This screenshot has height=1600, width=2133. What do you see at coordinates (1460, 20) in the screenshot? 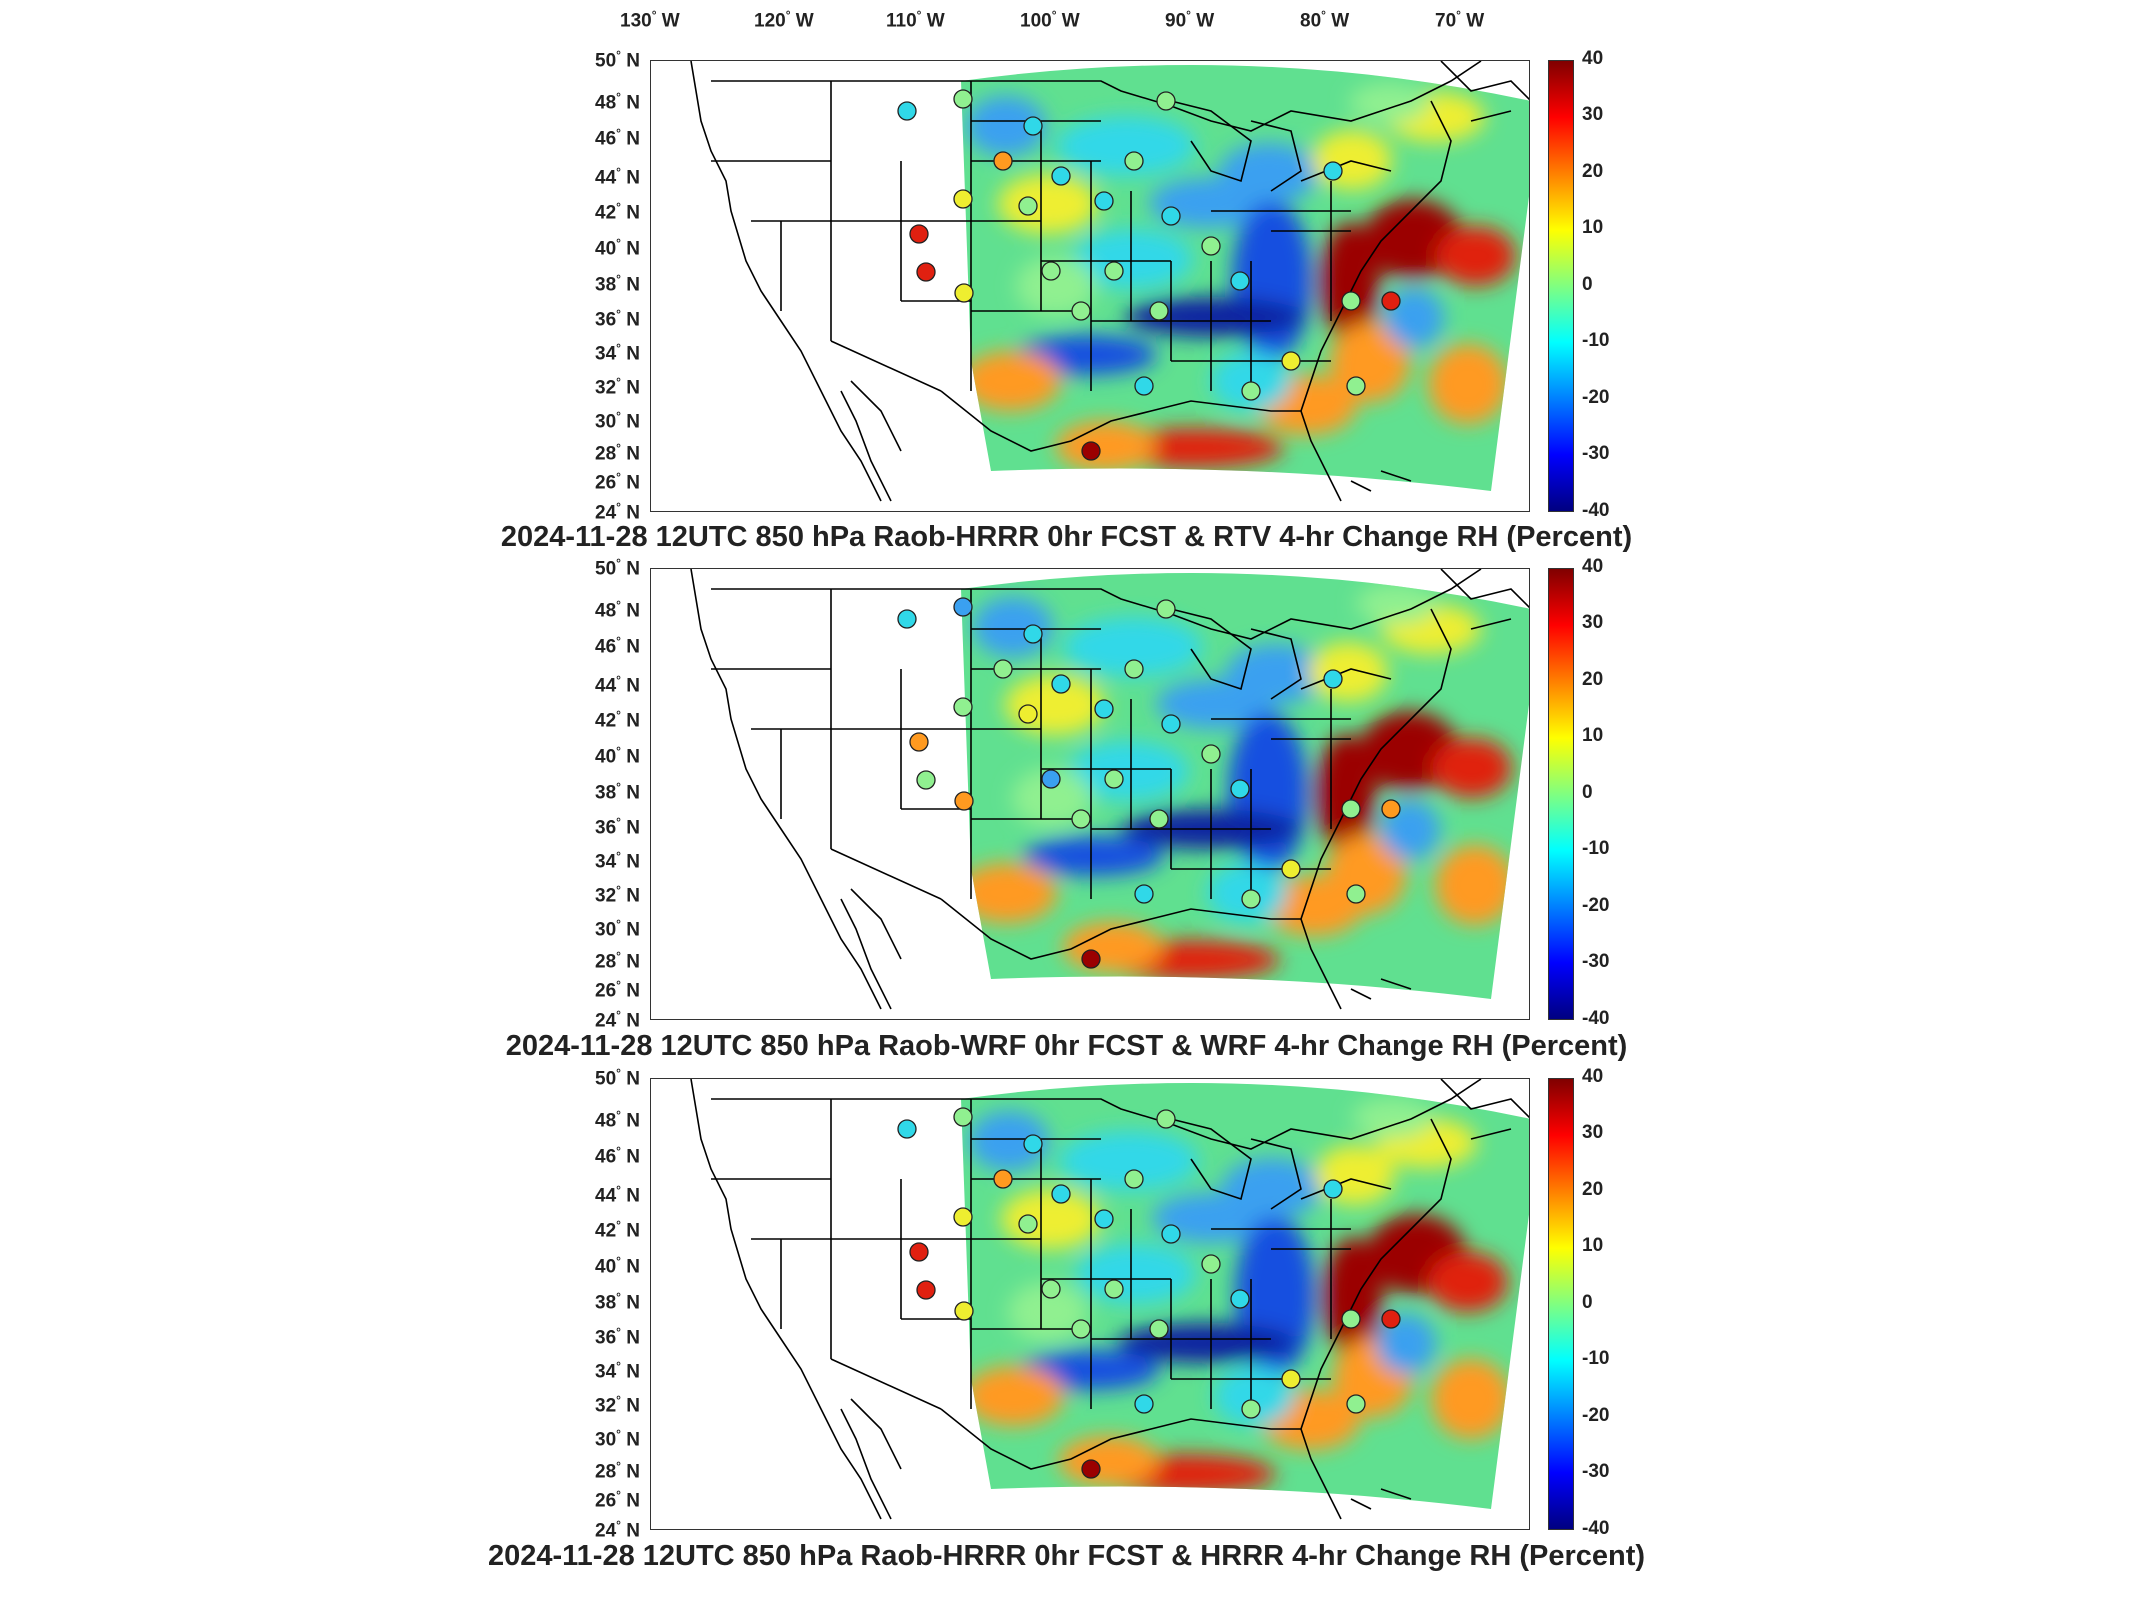
I see `lon-label-70: 70° W` at bounding box center [1460, 20].